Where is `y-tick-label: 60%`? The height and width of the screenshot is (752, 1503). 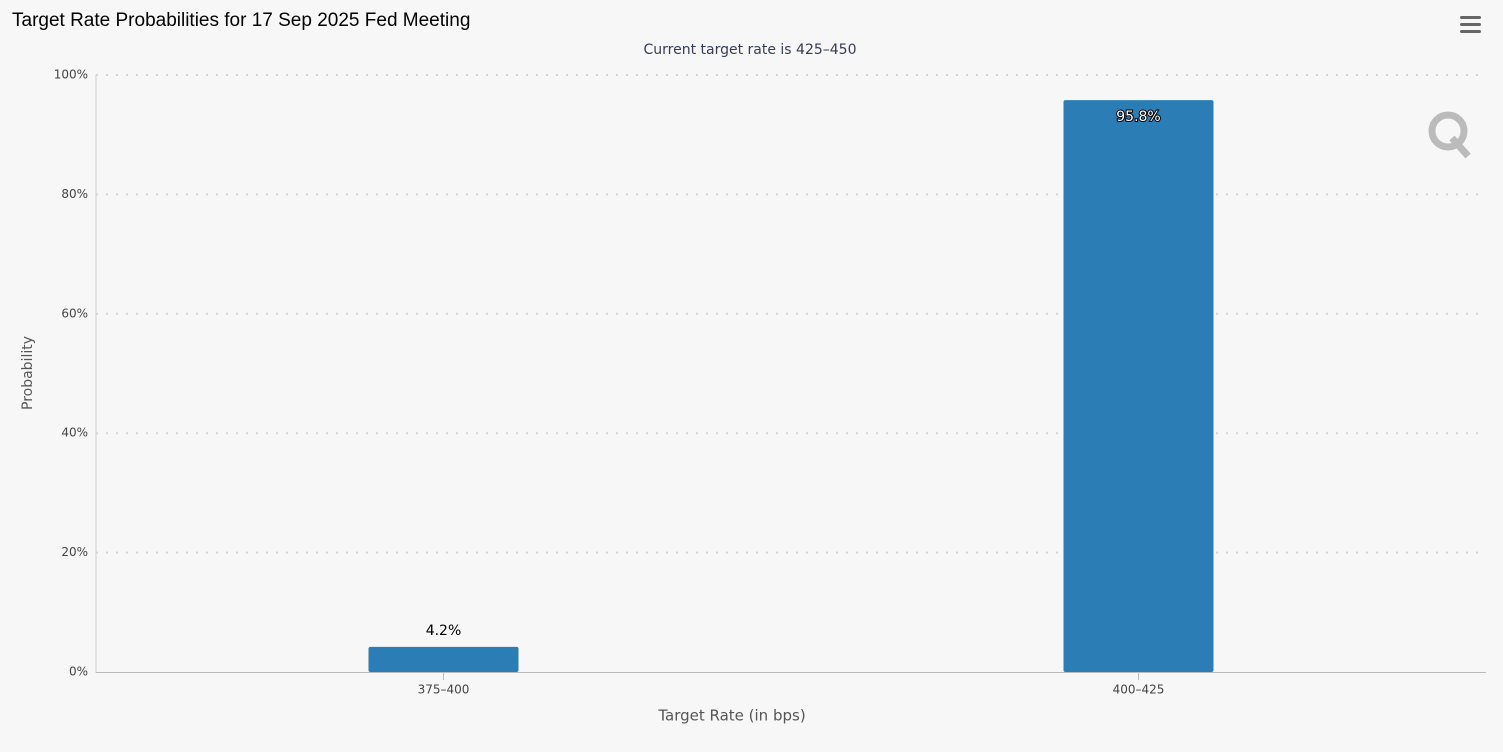 y-tick-label: 60% is located at coordinates (74, 313).